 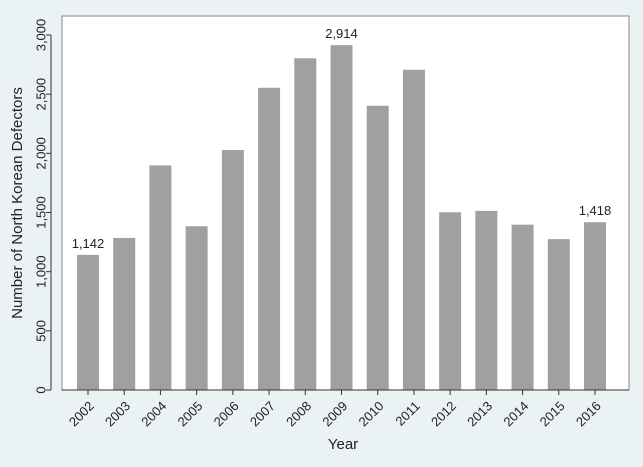 What do you see at coordinates (153, 413) in the screenshot?
I see `x-tick-label: 2004` at bounding box center [153, 413].